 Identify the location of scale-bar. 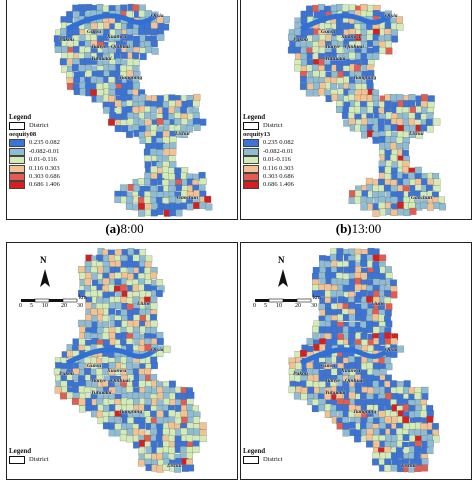
(283, 300).